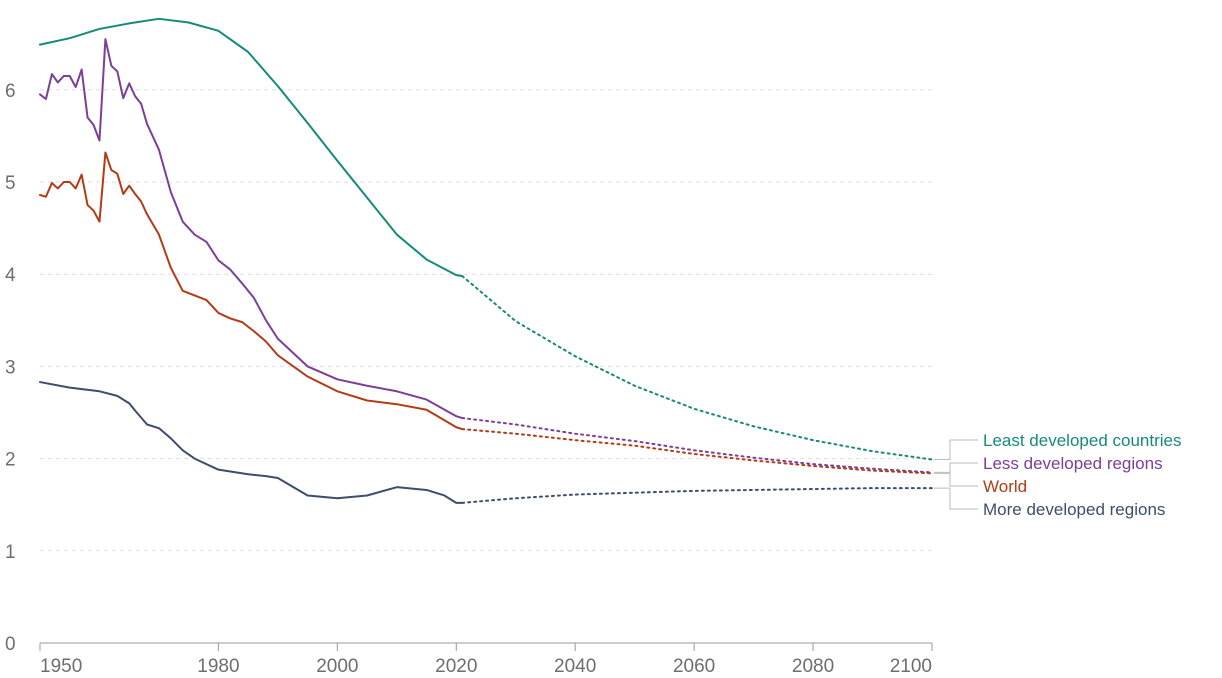 This screenshot has width=1222, height=678. I want to click on y-tick-label: 1, so click(10, 552).